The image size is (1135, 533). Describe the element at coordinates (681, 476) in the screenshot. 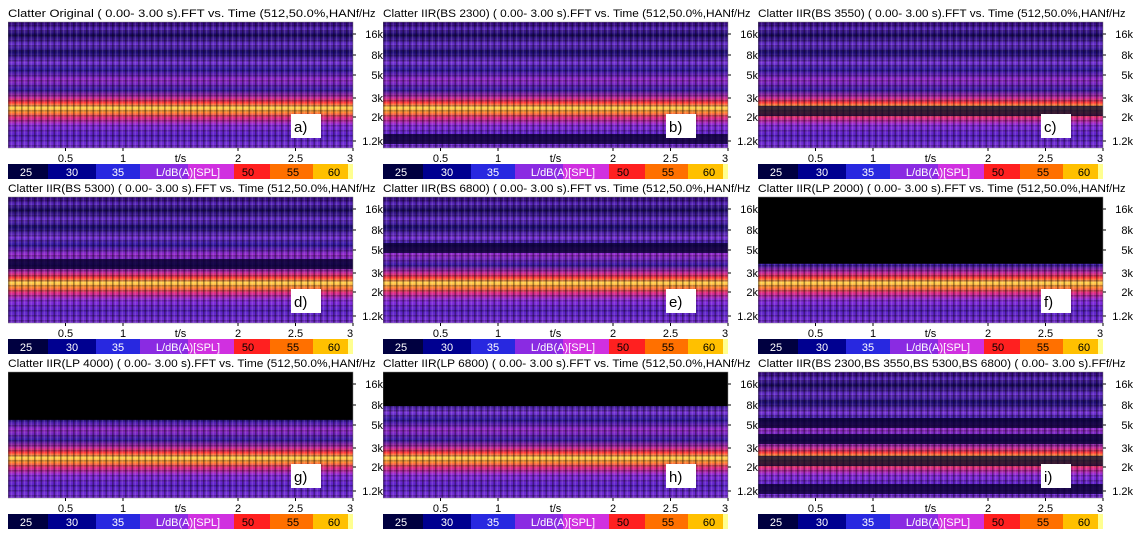

I see `label-box` at that location.